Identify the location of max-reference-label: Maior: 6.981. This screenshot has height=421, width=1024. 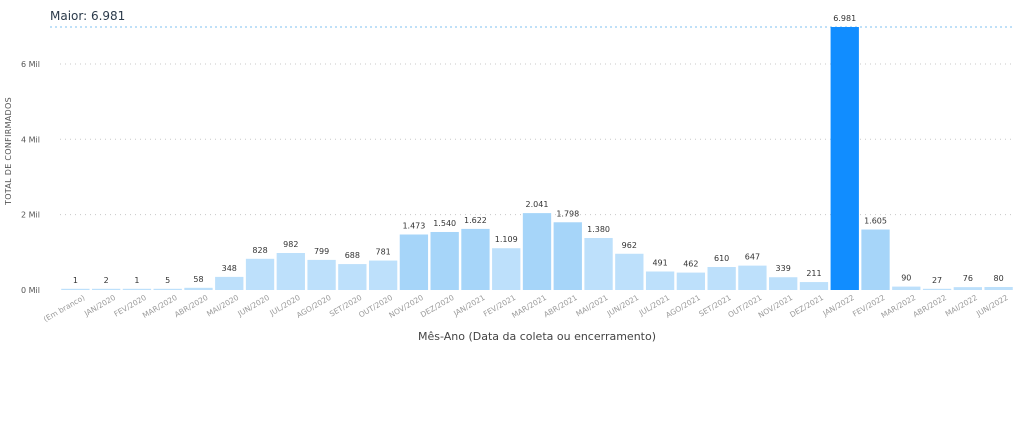
(87, 16).